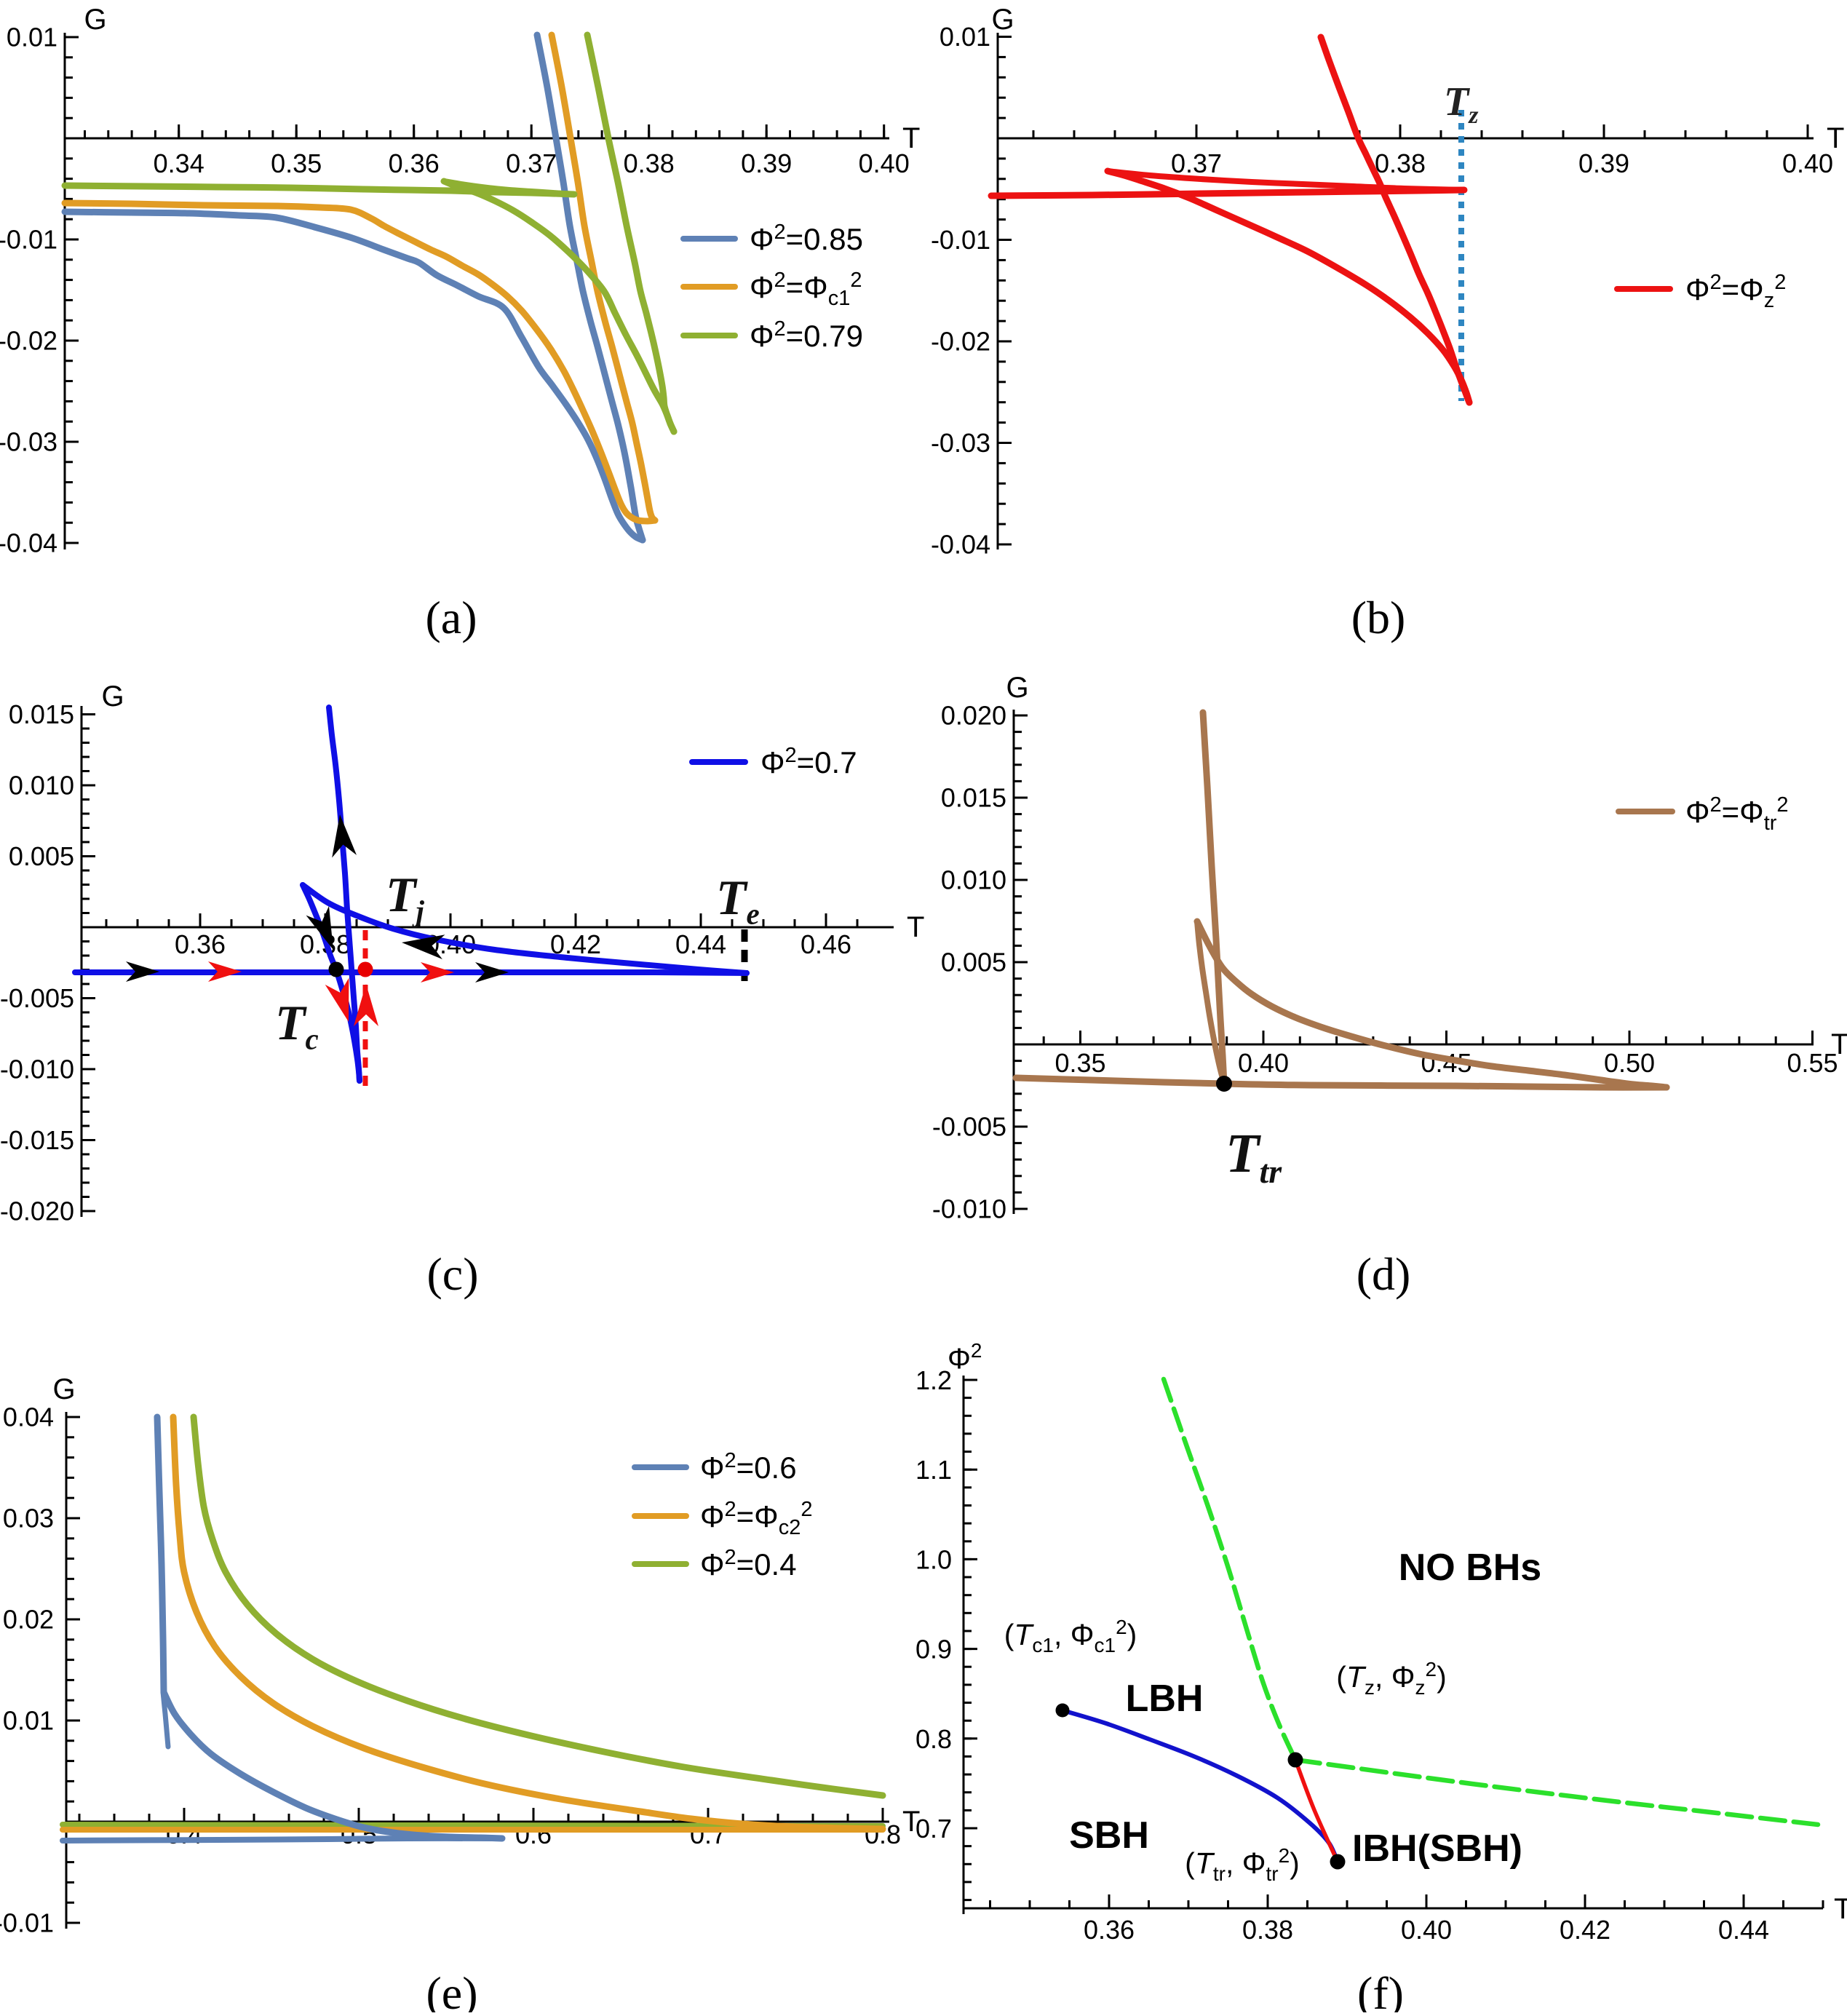 The width and height of the screenshot is (1847, 2016). Describe the element at coordinates (933, 1650) in the screenshot. I see `svg-text: 0.9` at that location.